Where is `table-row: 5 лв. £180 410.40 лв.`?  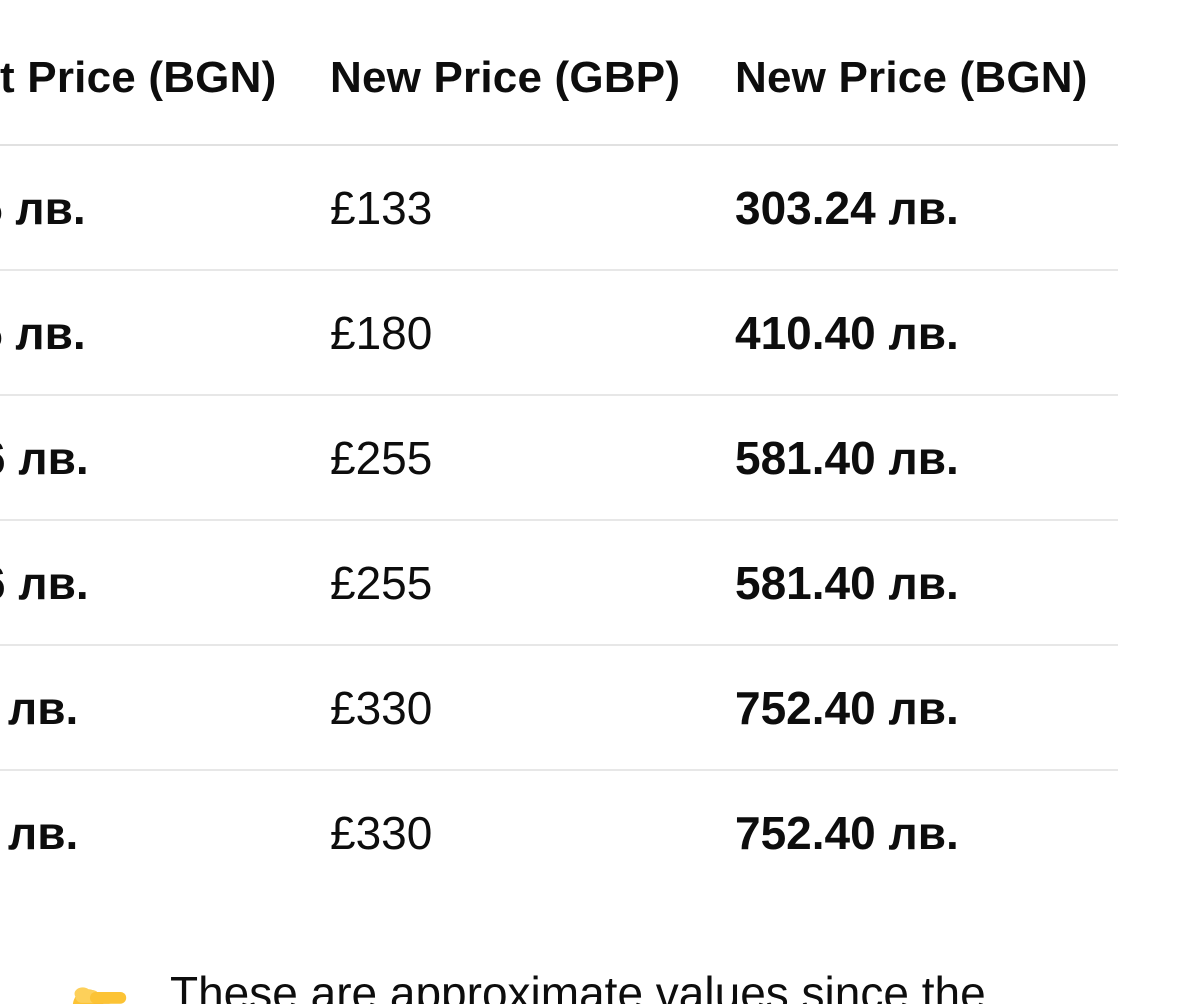
table-row: 5 лв. £180 410.40 лв. is located at coordinates (559, 331).